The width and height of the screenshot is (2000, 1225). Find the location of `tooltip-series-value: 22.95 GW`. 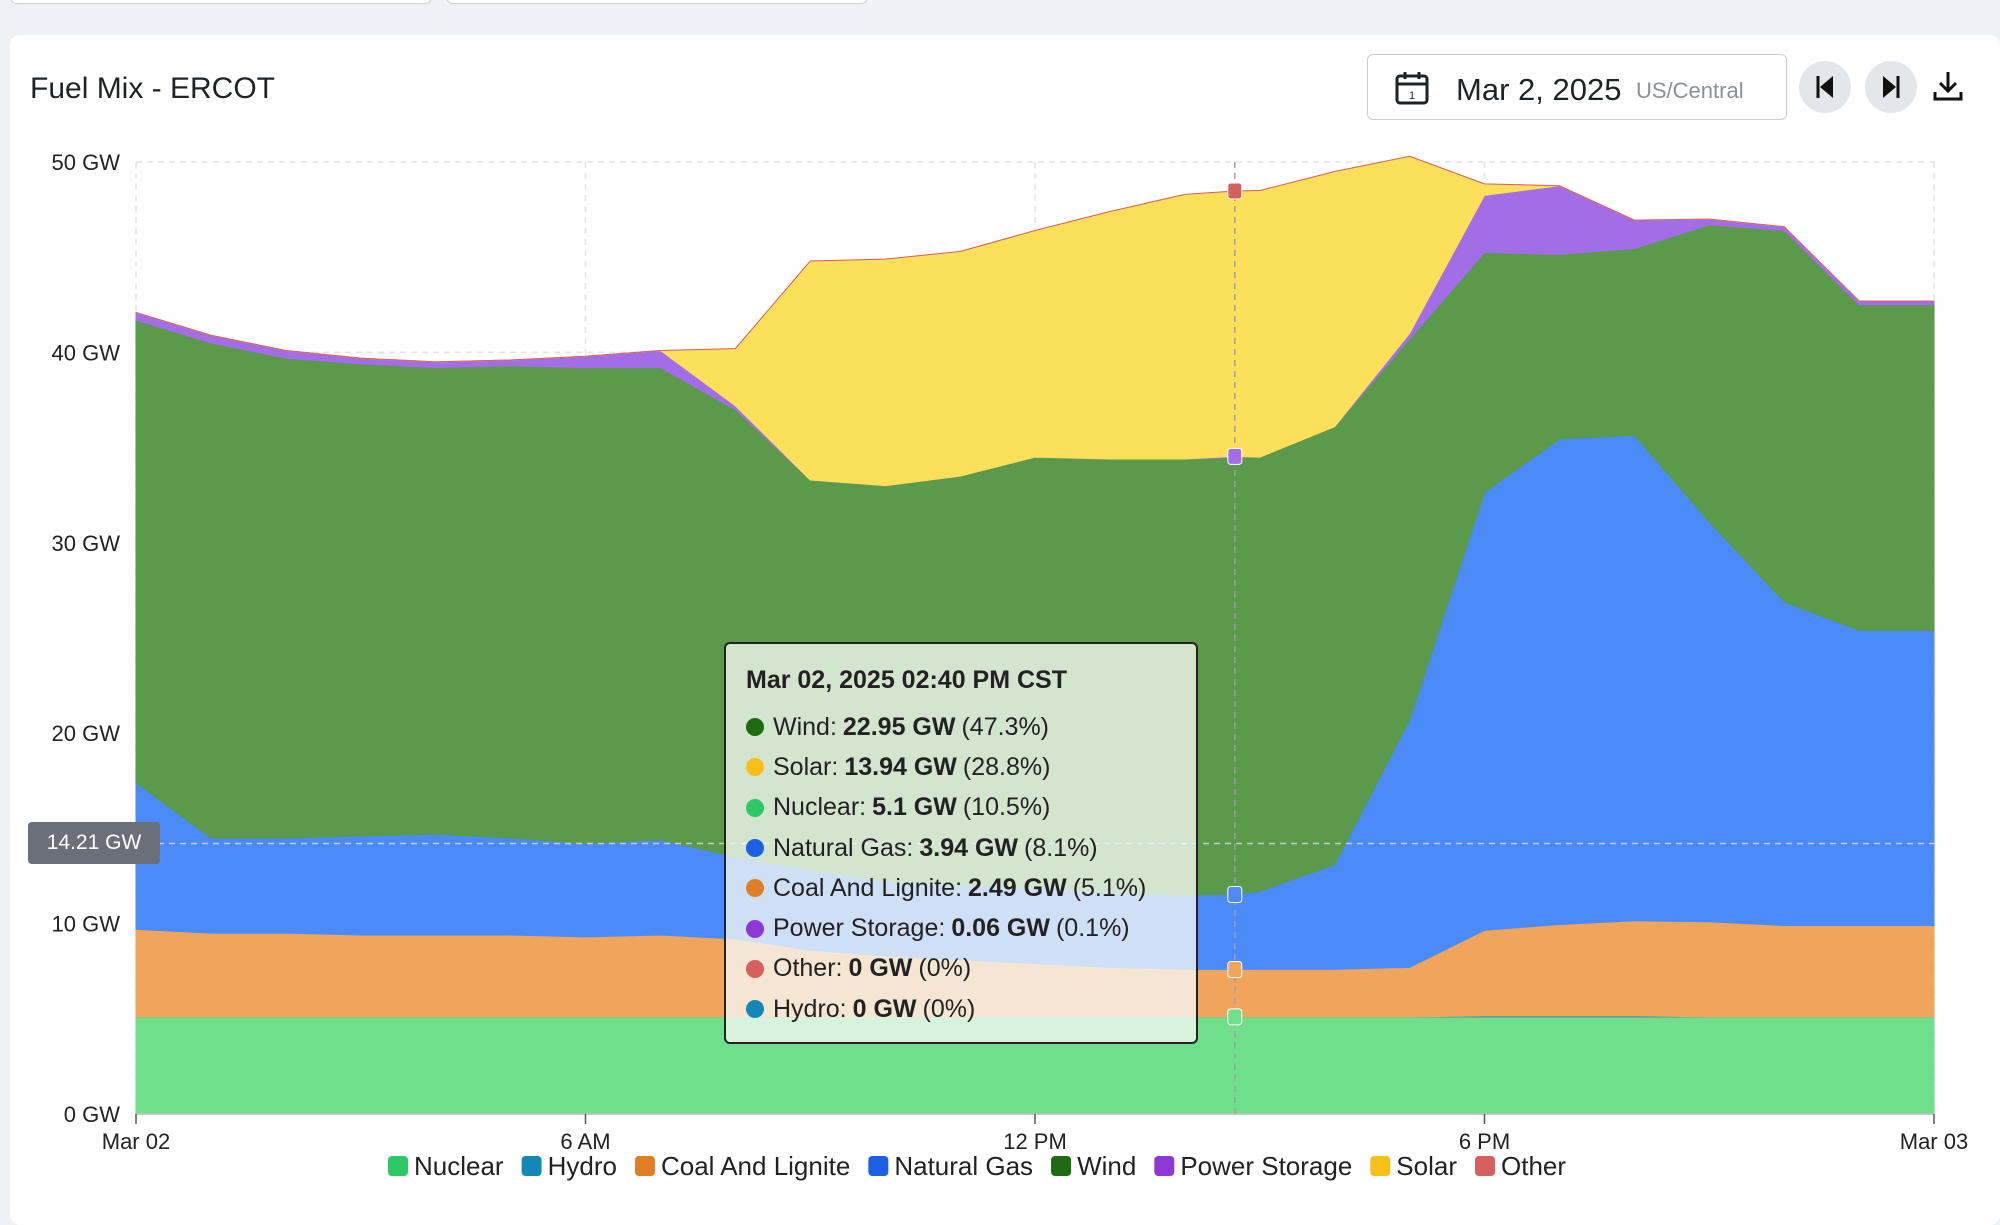

tooltip-series-value: 22.95 GW is located at coordinates (899, 726).